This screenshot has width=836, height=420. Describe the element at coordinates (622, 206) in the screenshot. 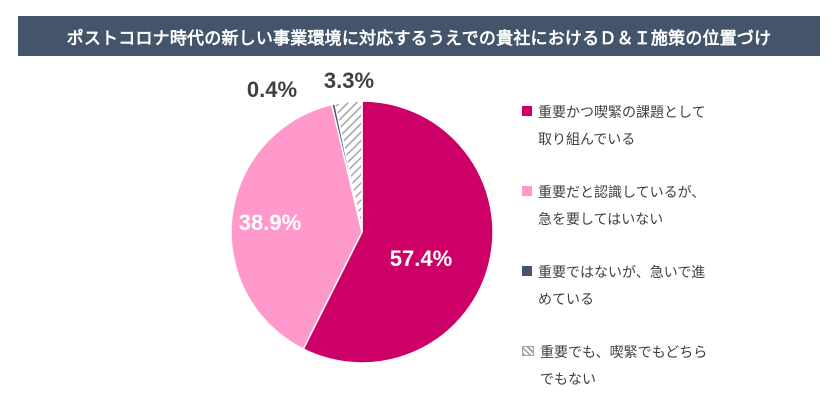

I see `legend-label: 重要だと認識しているが、 急を要してはいない` at that location.